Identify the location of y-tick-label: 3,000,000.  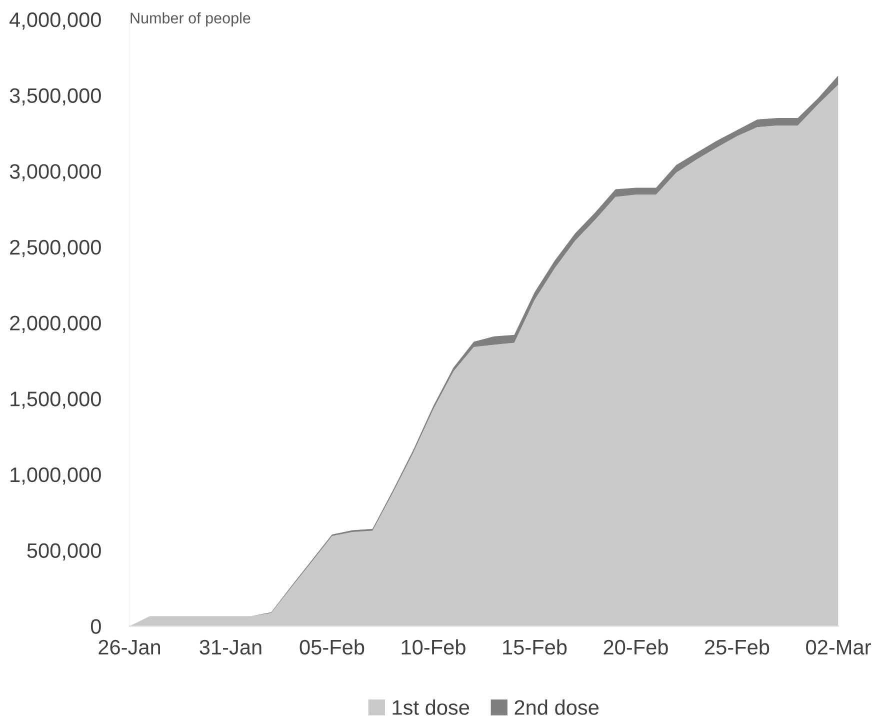
(55, 173).